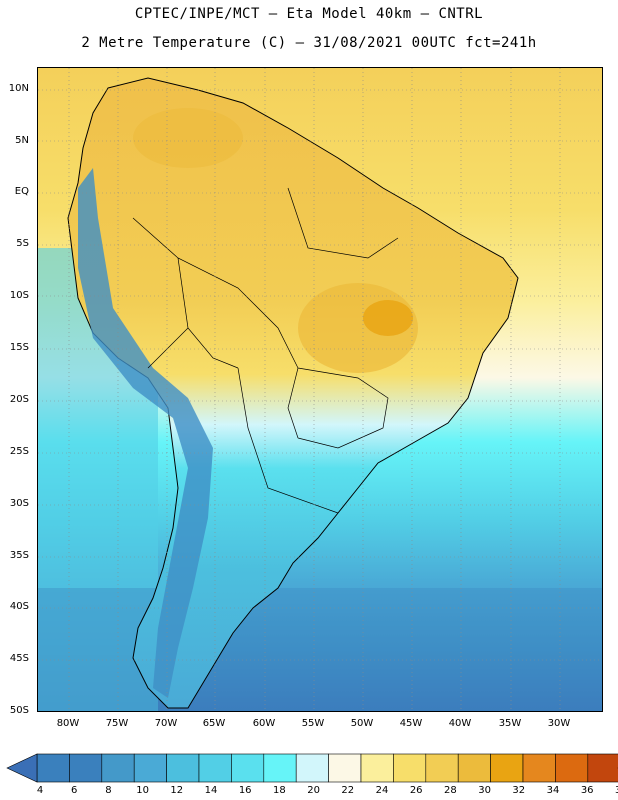 The height and width of the screenshot is (800, 618). Describe the element at coordinates (19, 658) in the screenshot. I see `lat-label: 45S` at that location.